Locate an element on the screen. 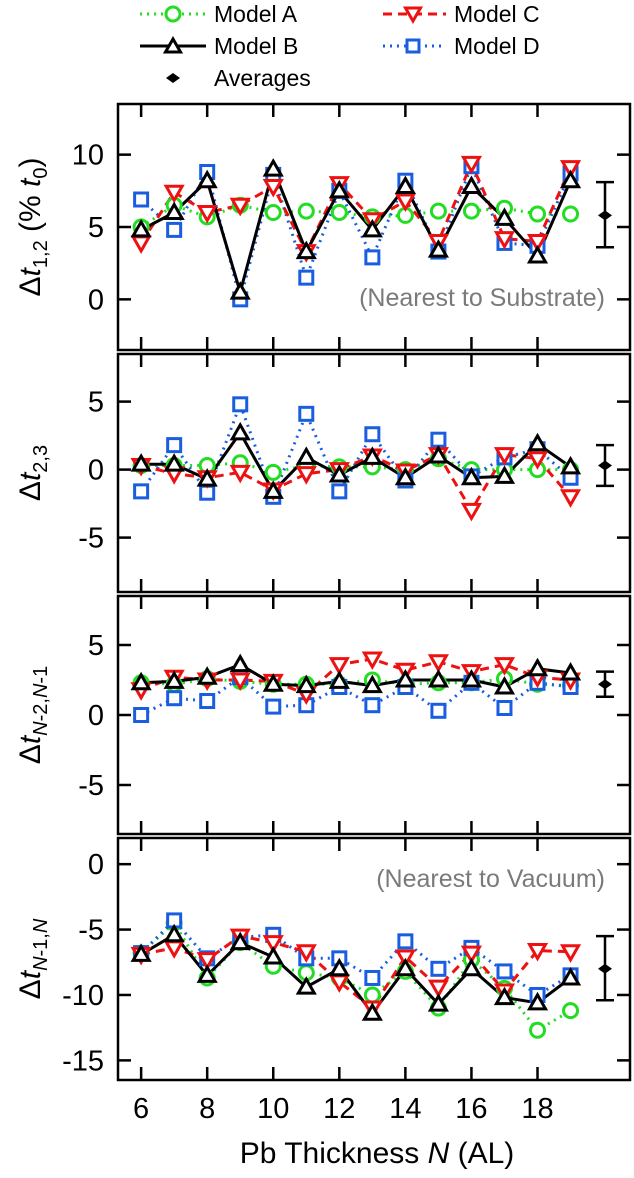 The width and height of the screenshot is (634, 1178). panel-1-y-tick-label: 0 is located at coordinates (96, 300).